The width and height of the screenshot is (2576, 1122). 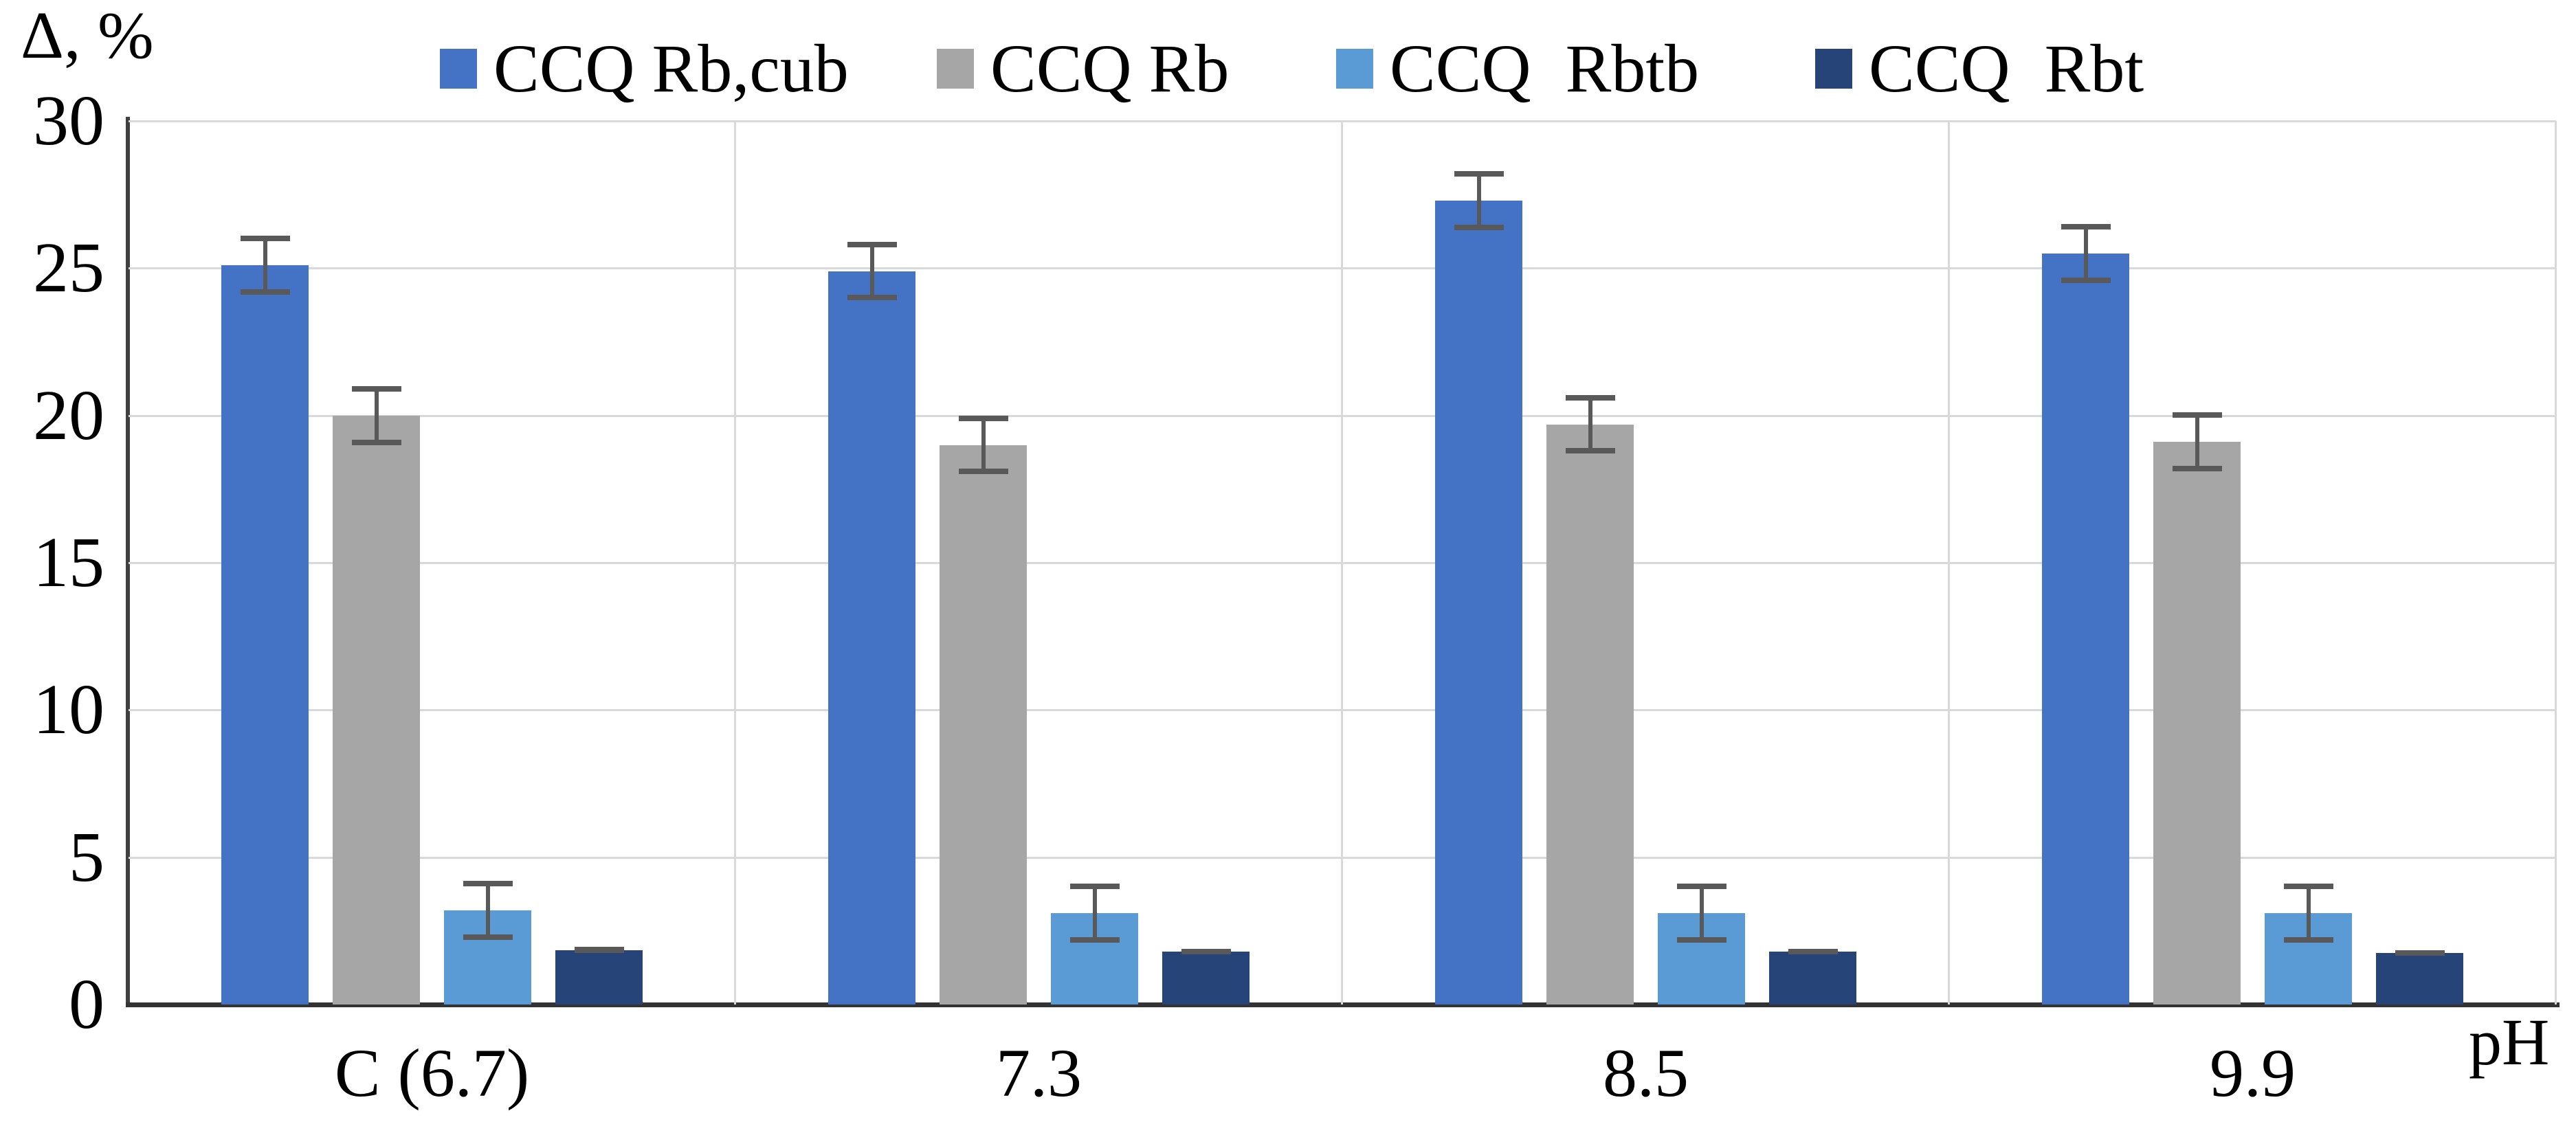 What do you see at coordinates (1812, 978) in the screenshot?
I see `bar-series4-group3` at bounding box center [1812, 978].